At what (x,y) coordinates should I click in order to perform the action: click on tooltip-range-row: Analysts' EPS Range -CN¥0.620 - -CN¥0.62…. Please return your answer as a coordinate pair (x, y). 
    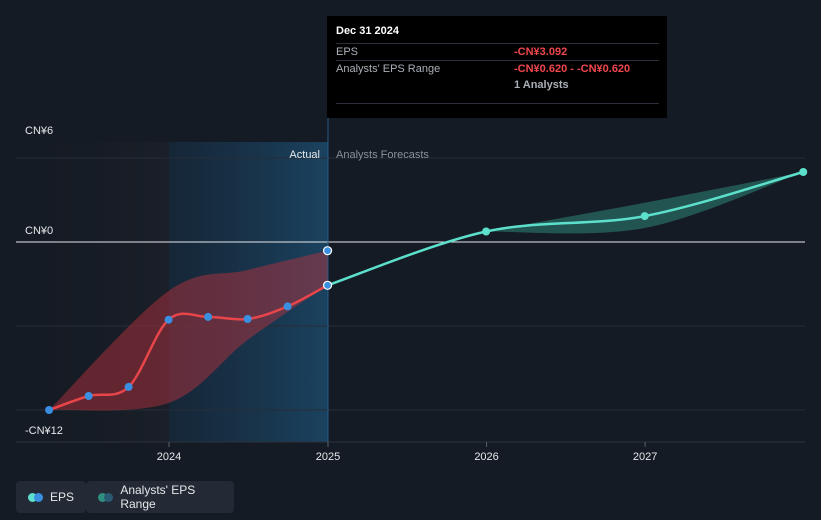
    Looking at the image, I should click on (497, 68).